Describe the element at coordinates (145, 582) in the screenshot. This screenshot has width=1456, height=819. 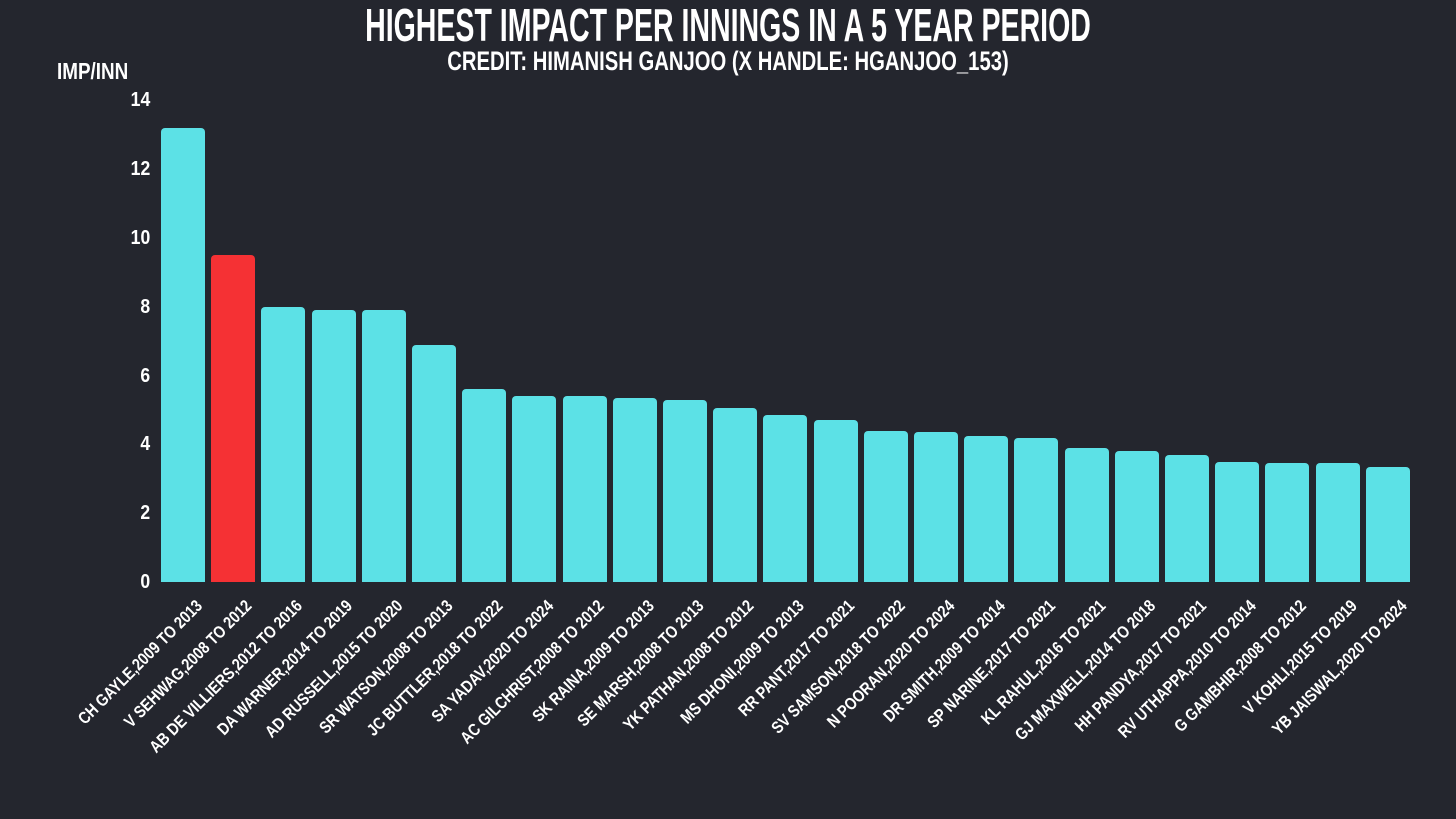
I see `y-axis-tick-label: 0` at that location.